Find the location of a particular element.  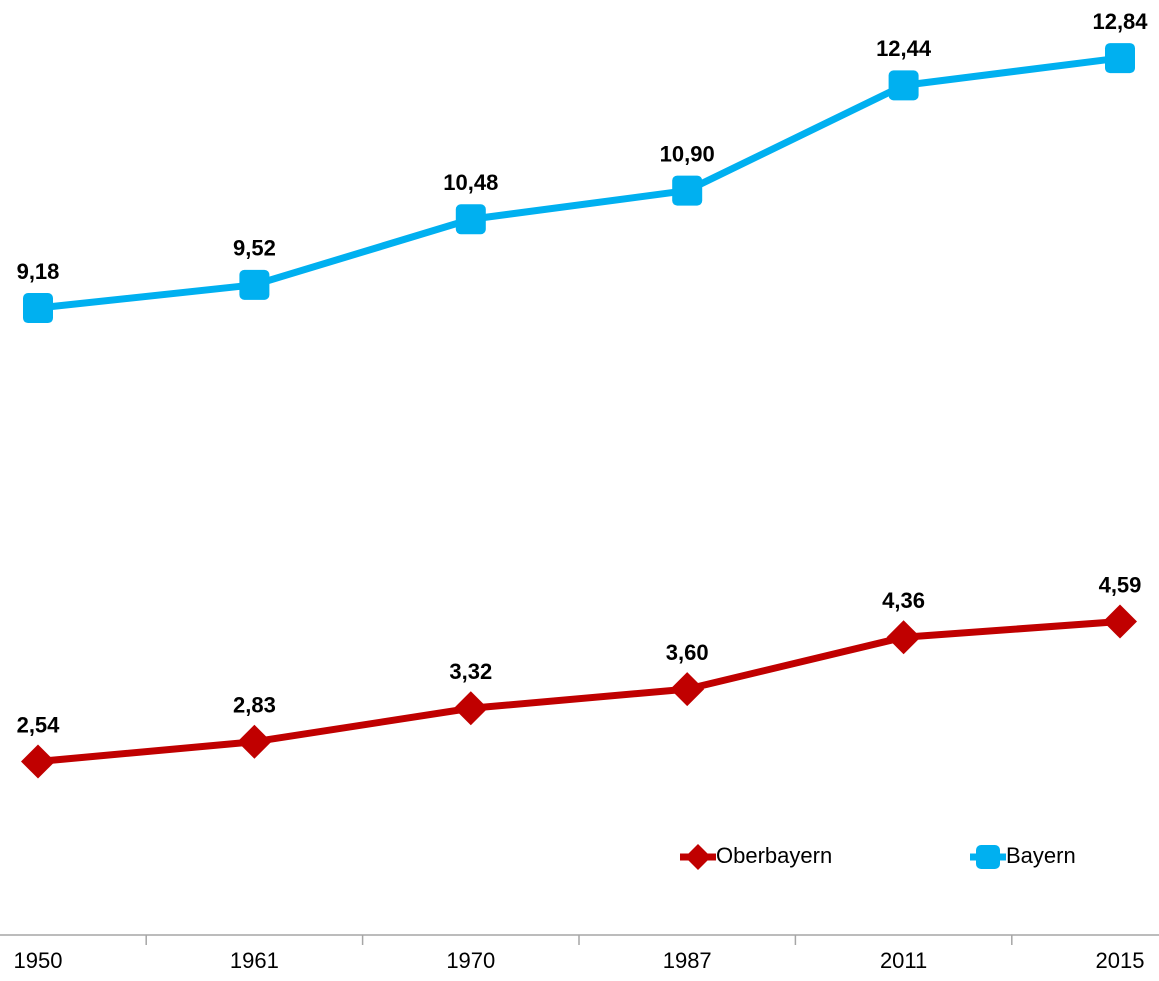

x-tick-label: 2015 is located at coordinates (1120, 960).